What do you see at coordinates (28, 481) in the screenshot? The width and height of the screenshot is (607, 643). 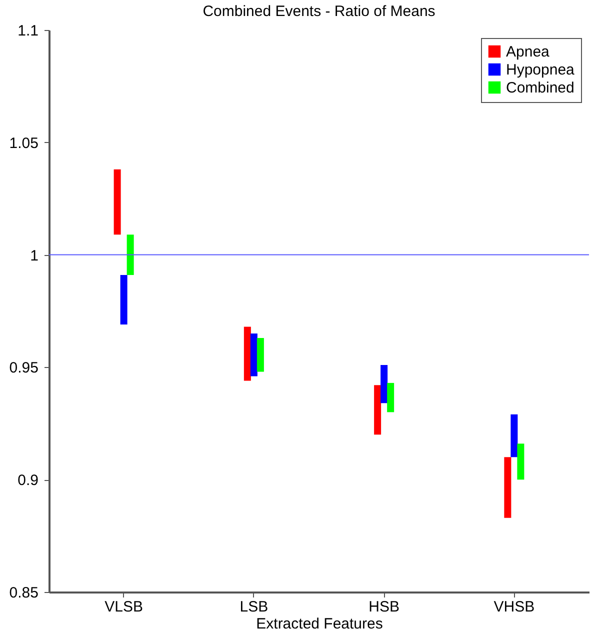 I see `y-tick-label: 0.9` at bounding box center [28, 481].